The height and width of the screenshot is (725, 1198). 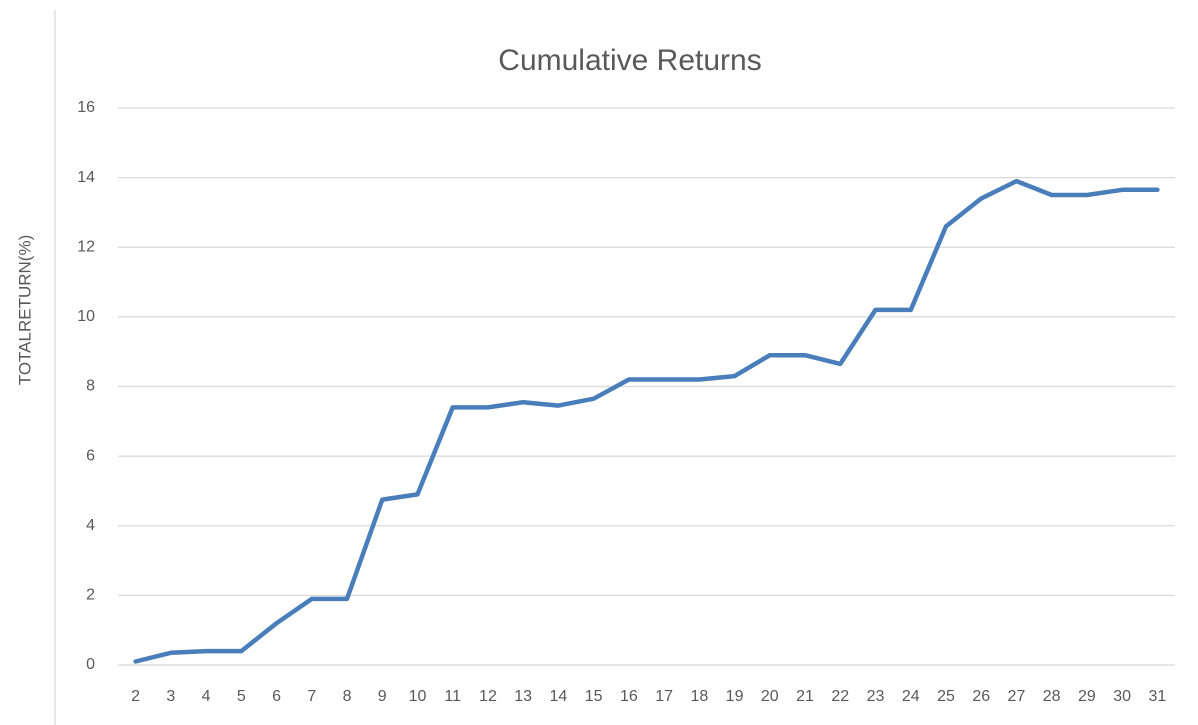 I want to click on x-tick-label: 5, so click(x=241, y=696).